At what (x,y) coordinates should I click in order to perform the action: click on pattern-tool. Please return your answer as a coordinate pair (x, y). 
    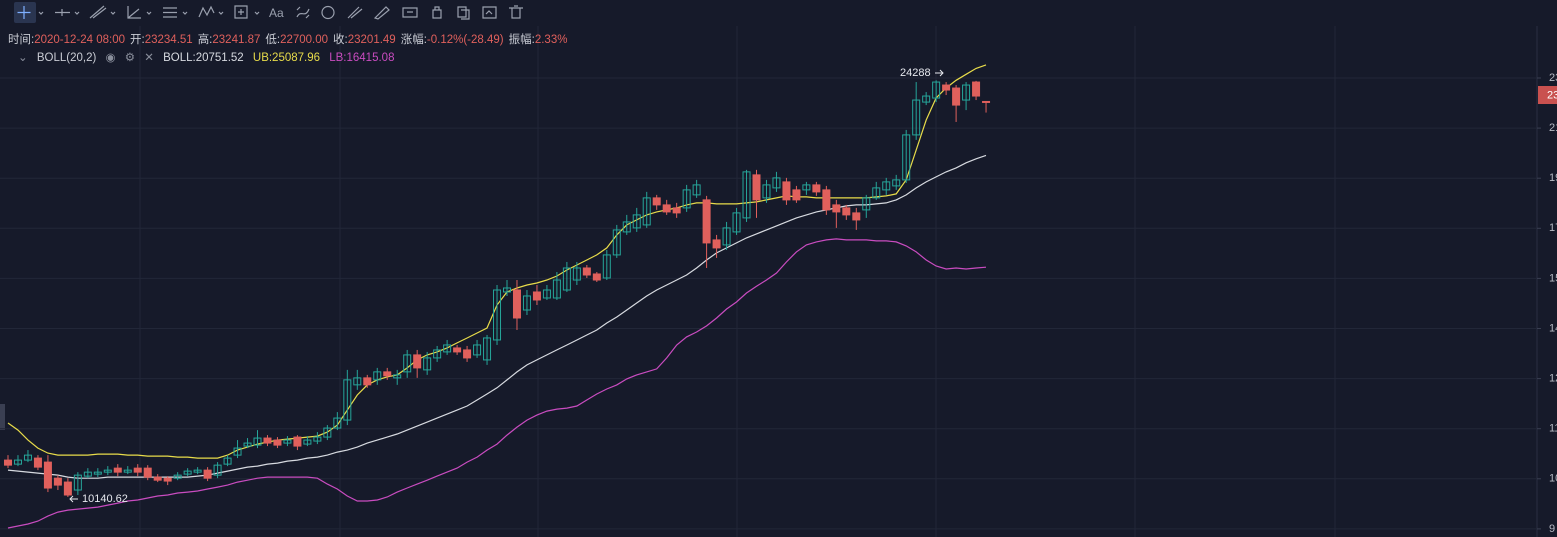
    Looking at the image, I should click on (206, 11).